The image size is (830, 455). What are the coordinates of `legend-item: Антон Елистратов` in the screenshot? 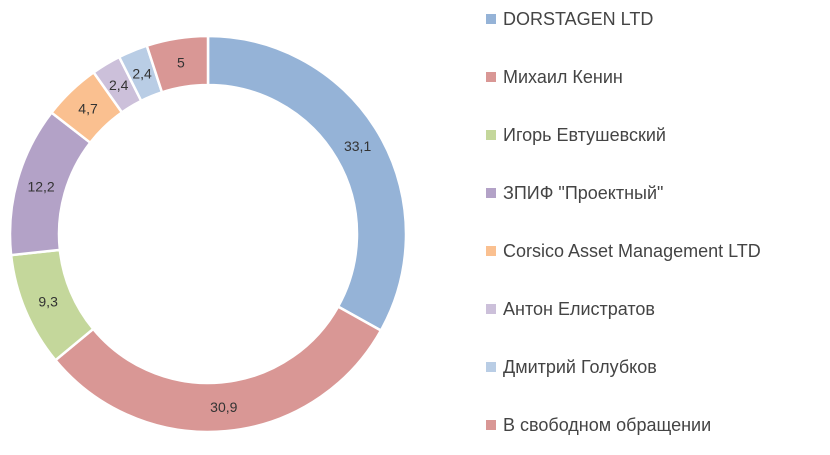 It's located at (570, 309).